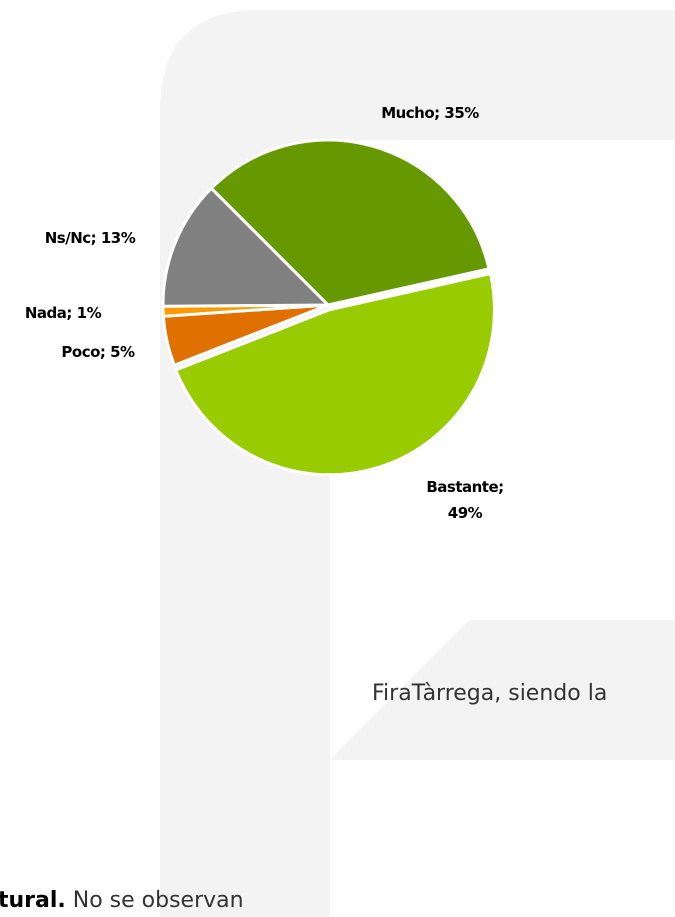 This screenshot has height=917, width=675. Describe the element at coordinates (155, 900) in the screenshot. I see `body-text: No se observan` at that location.